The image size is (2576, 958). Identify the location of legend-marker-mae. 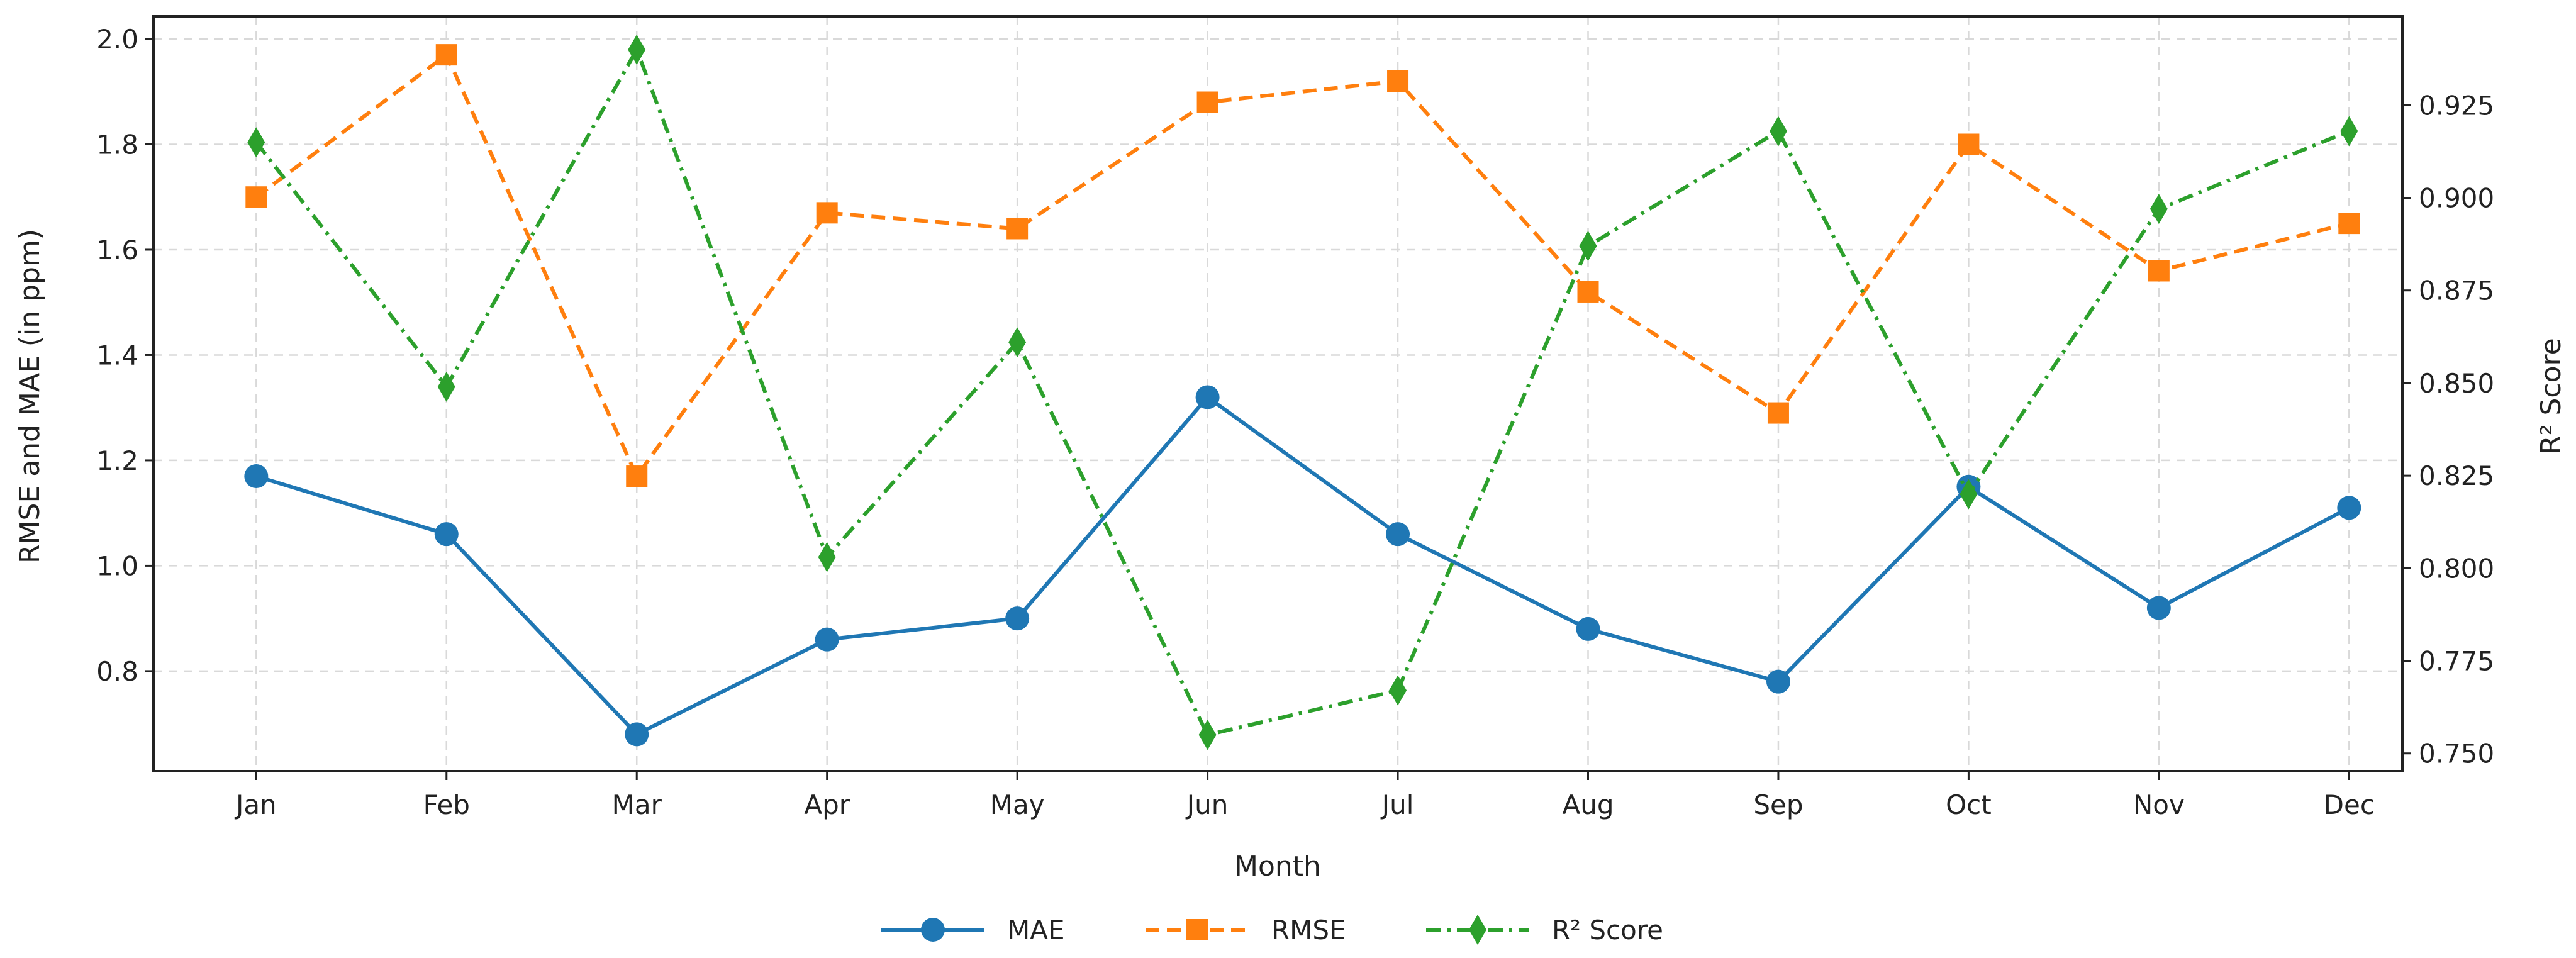
(933, 930).